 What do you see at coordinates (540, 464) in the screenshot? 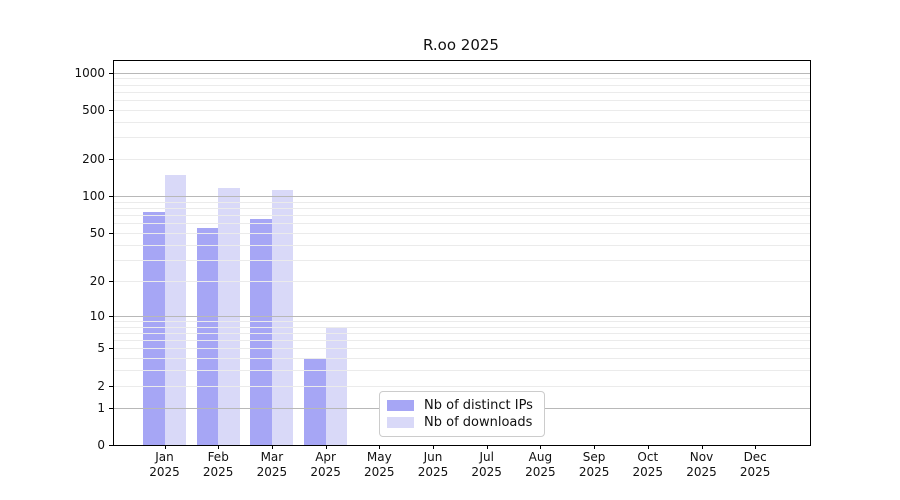
I see `x-tick-label-aug: Aug 2025` at bounding box center [540, 464].